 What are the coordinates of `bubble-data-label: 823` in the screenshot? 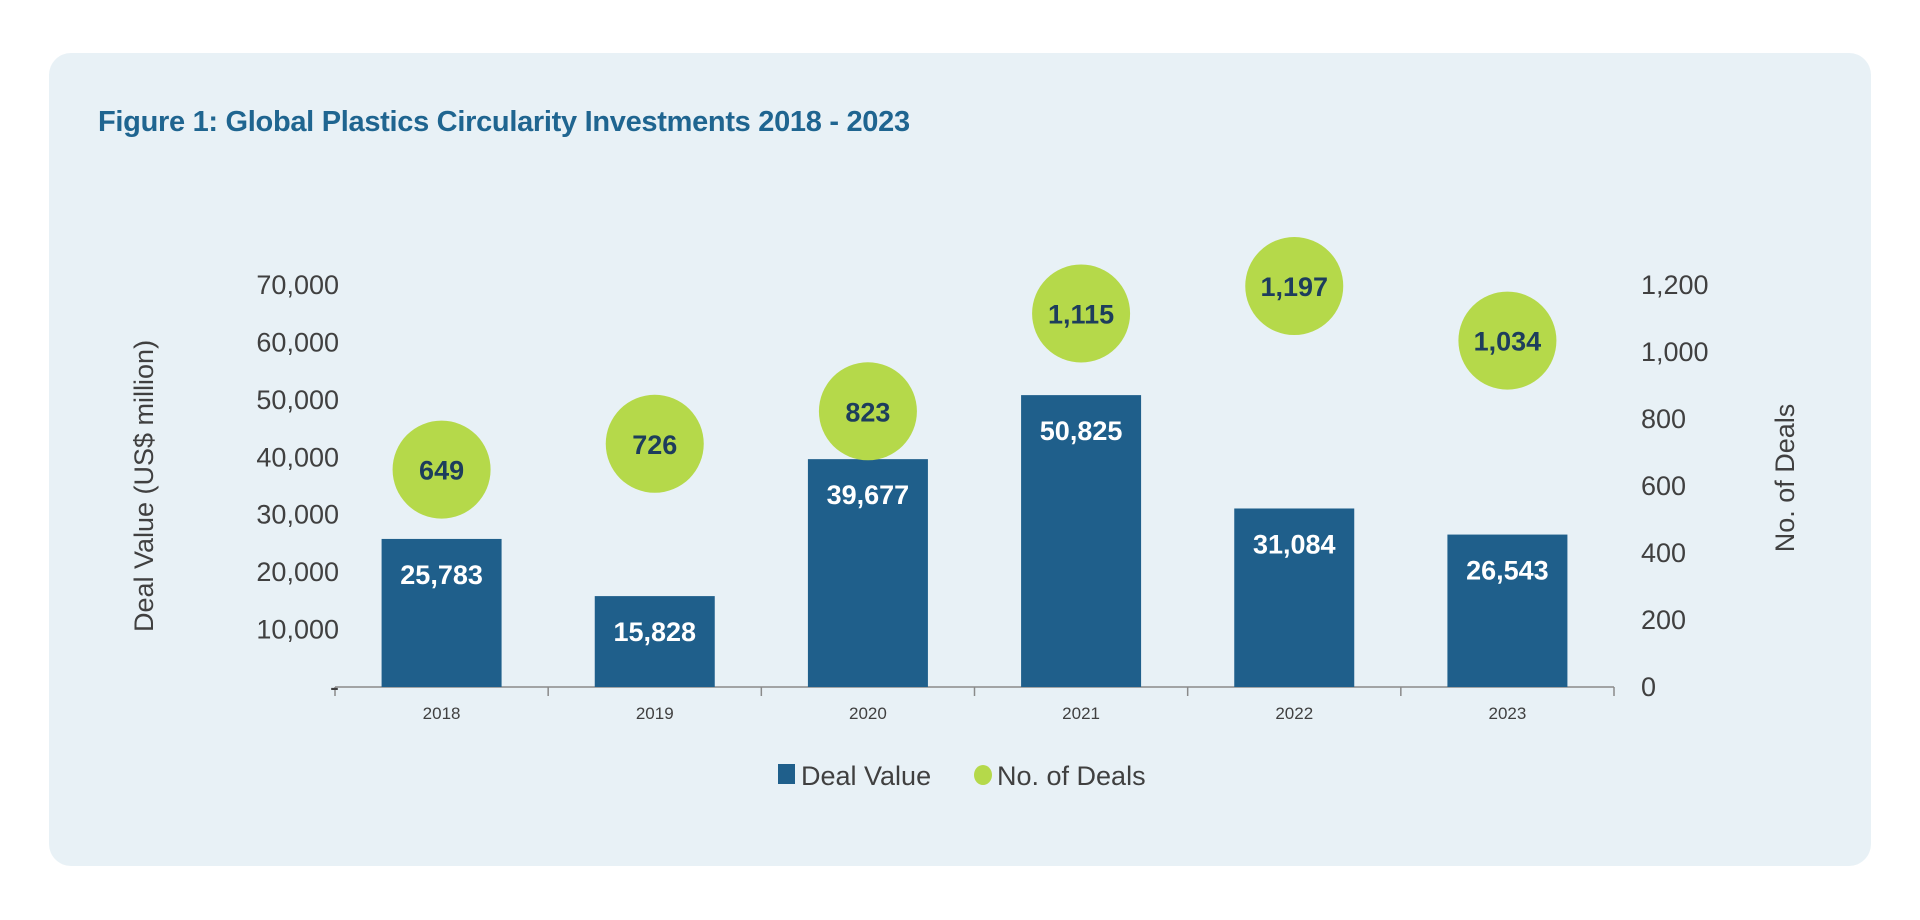 It's located at (867, 412).